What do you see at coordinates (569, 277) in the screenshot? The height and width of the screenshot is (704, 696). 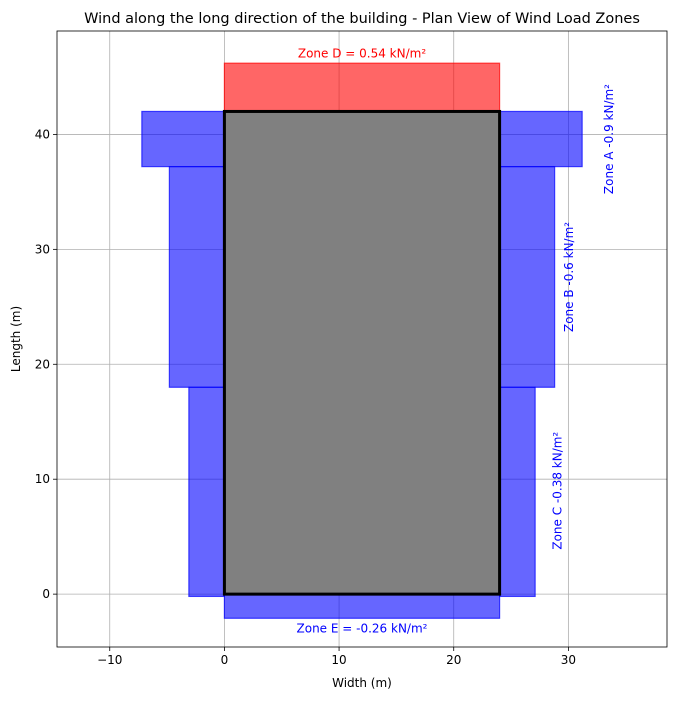 I see `zone-b-label: Zone B -0.6 kN/m²` at bounding box center [569, 277].